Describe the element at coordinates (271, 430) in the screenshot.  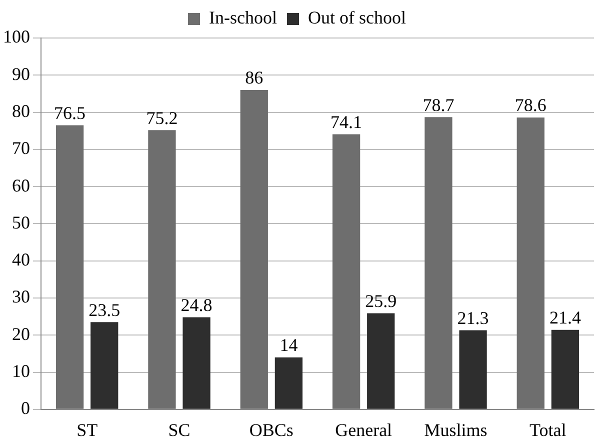
I see `x-tick-label: OBCs` at that location.